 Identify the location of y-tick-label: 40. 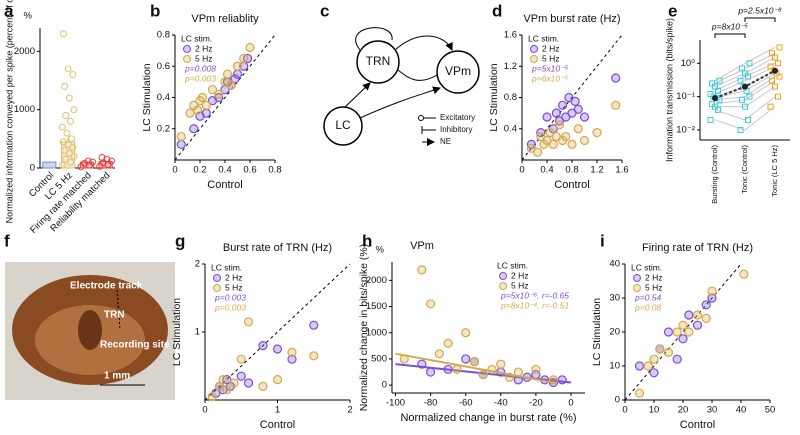
(614, 264).